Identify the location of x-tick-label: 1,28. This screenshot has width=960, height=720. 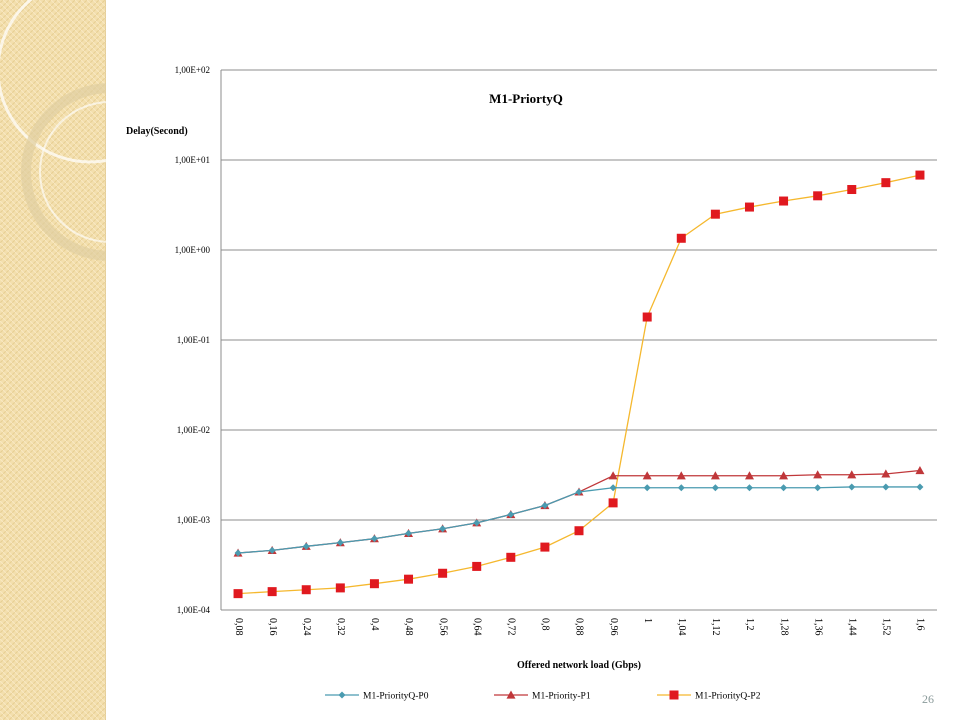
(783, 627).